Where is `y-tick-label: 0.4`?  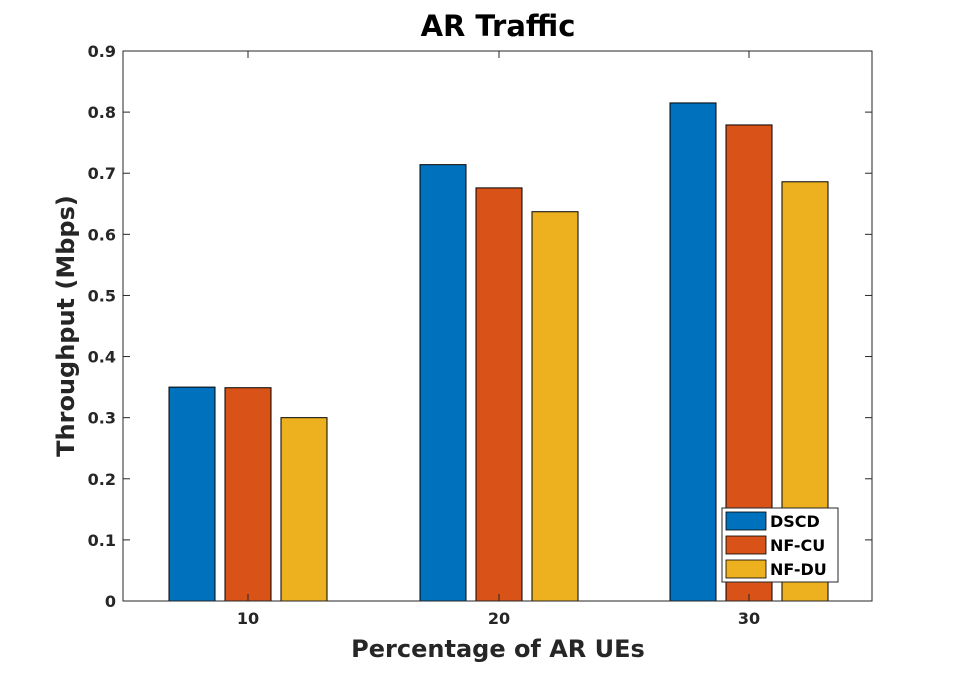
y-tick-label: 0.4 is located at coordinates (102, 357).